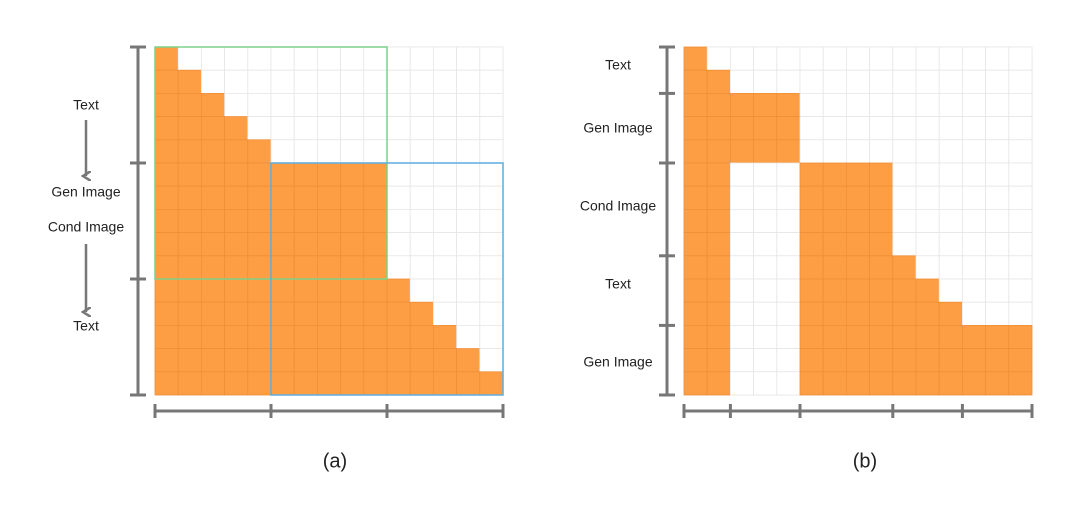 The image size is (1080, 519). Describe the element at coordinates (387, 279) in the screenshot. I see `blue-box` at that location.